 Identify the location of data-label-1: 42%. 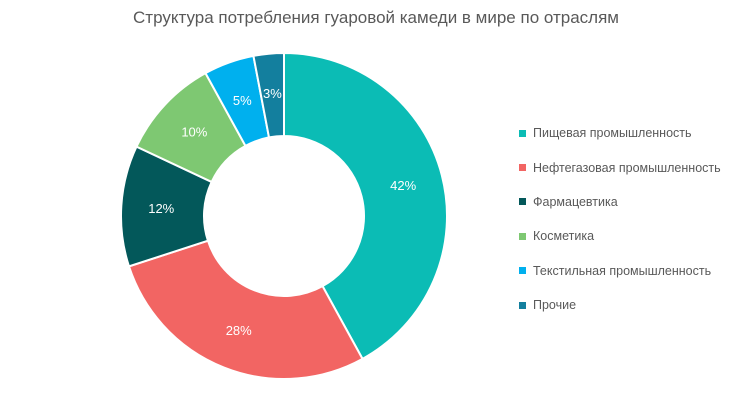
(403, 185).